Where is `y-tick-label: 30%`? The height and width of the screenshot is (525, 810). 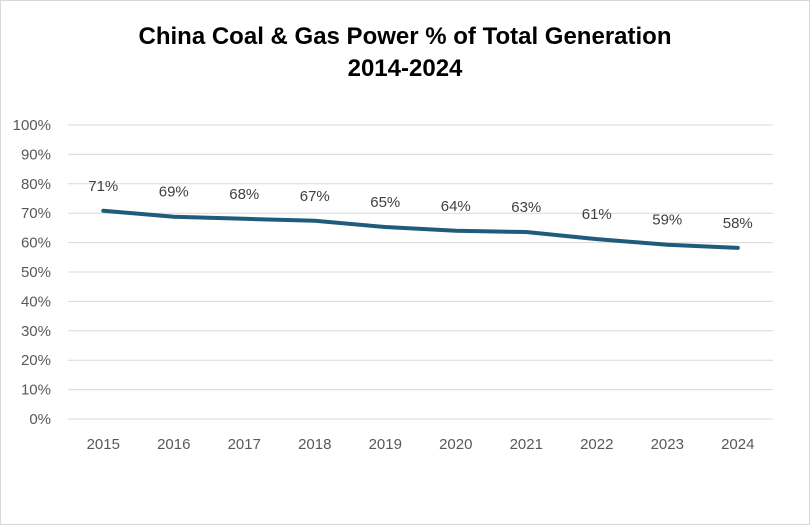 y-tick-label: 30% is located at coordinates (36, 331).